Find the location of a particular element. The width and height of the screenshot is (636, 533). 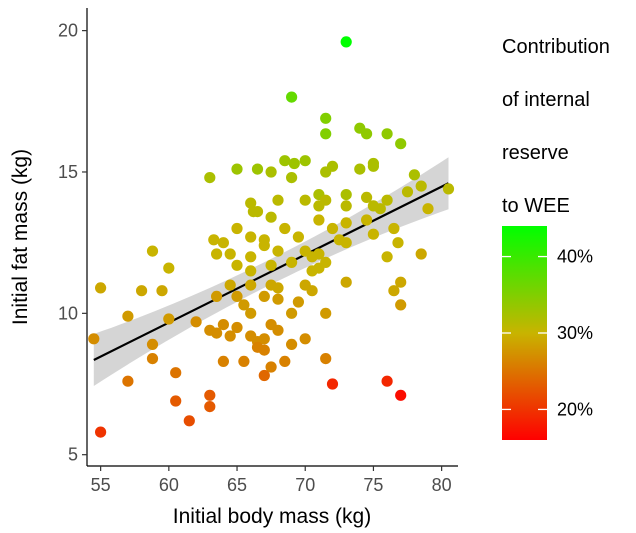

legend-ticks: 20% 30% 40% is located at coordinates (547, 333).